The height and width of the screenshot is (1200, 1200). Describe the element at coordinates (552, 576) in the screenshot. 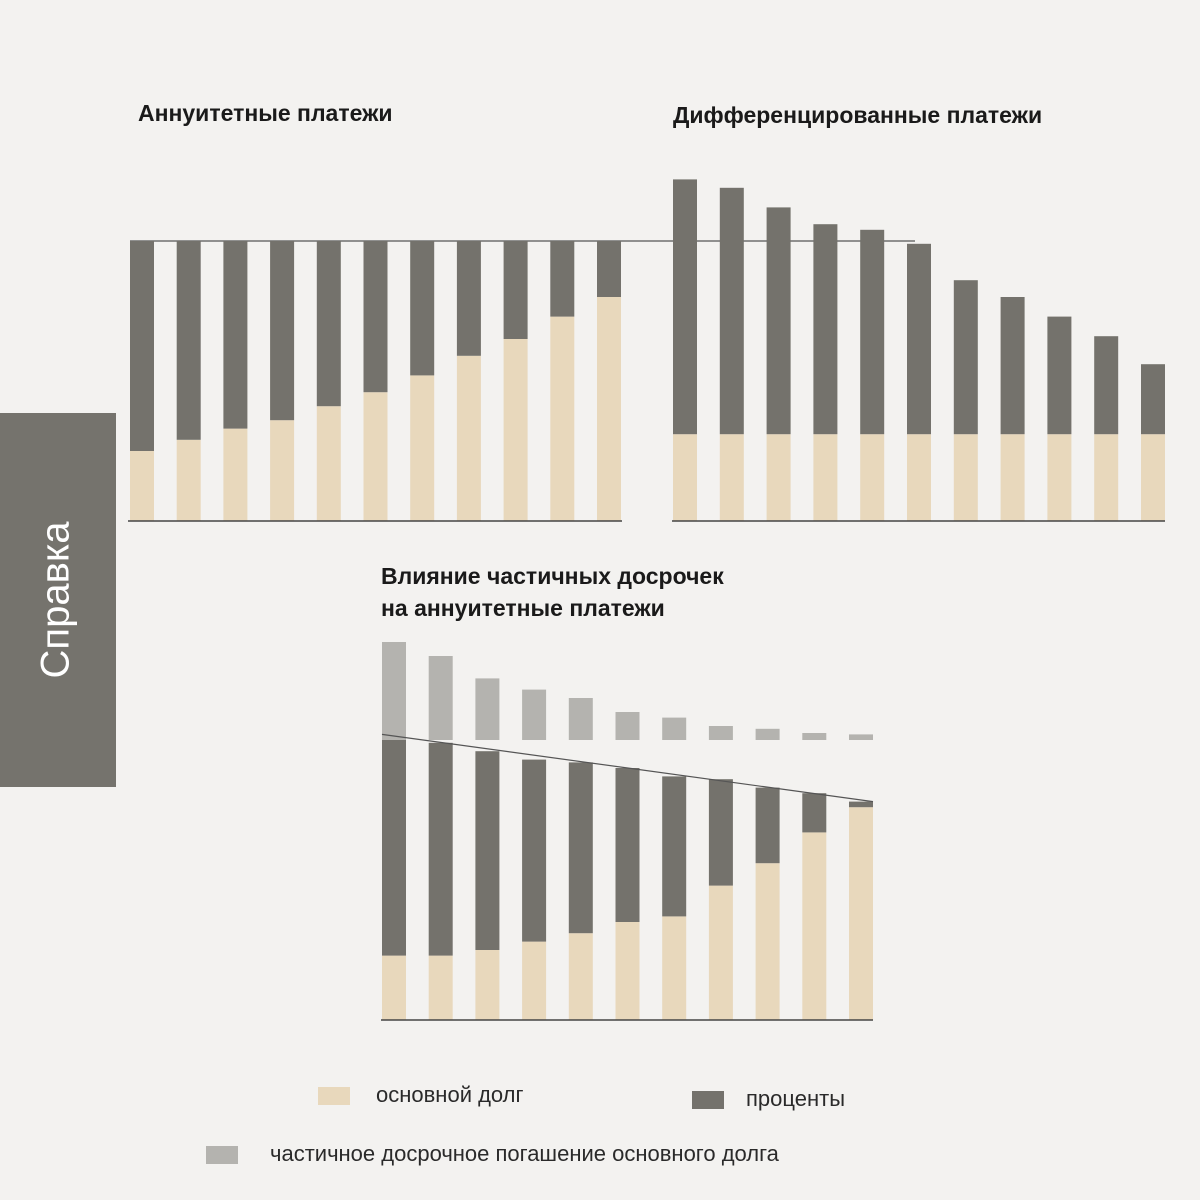

I see `chart-title: Влияние частичных досрочек` at that location.